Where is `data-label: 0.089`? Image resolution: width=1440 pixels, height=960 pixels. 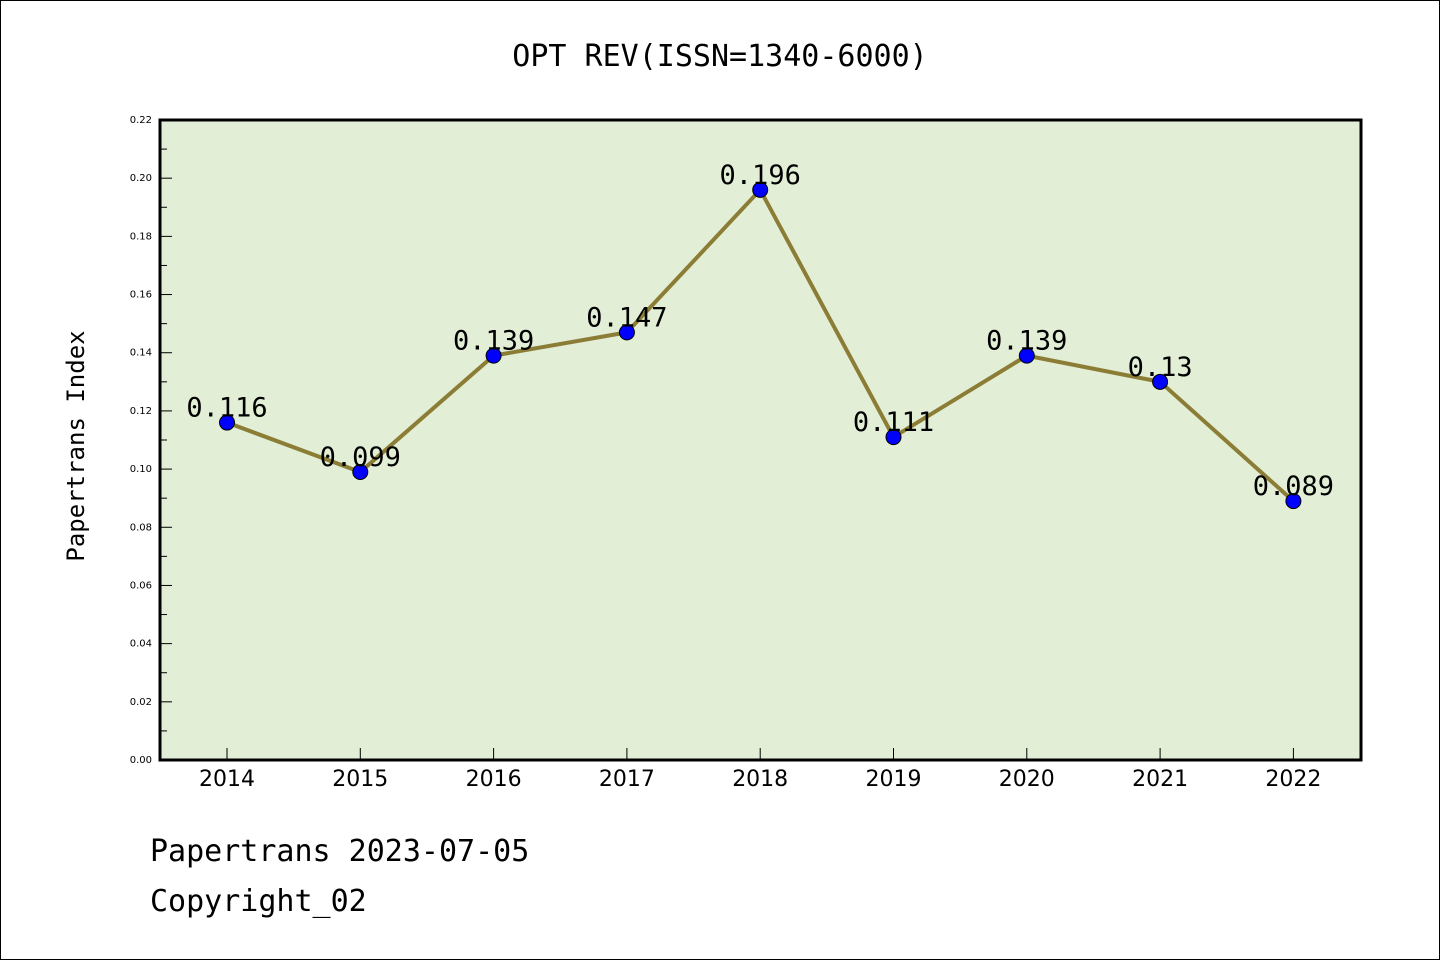
data-label: 0.089 is located at coordinates (1293, 486).